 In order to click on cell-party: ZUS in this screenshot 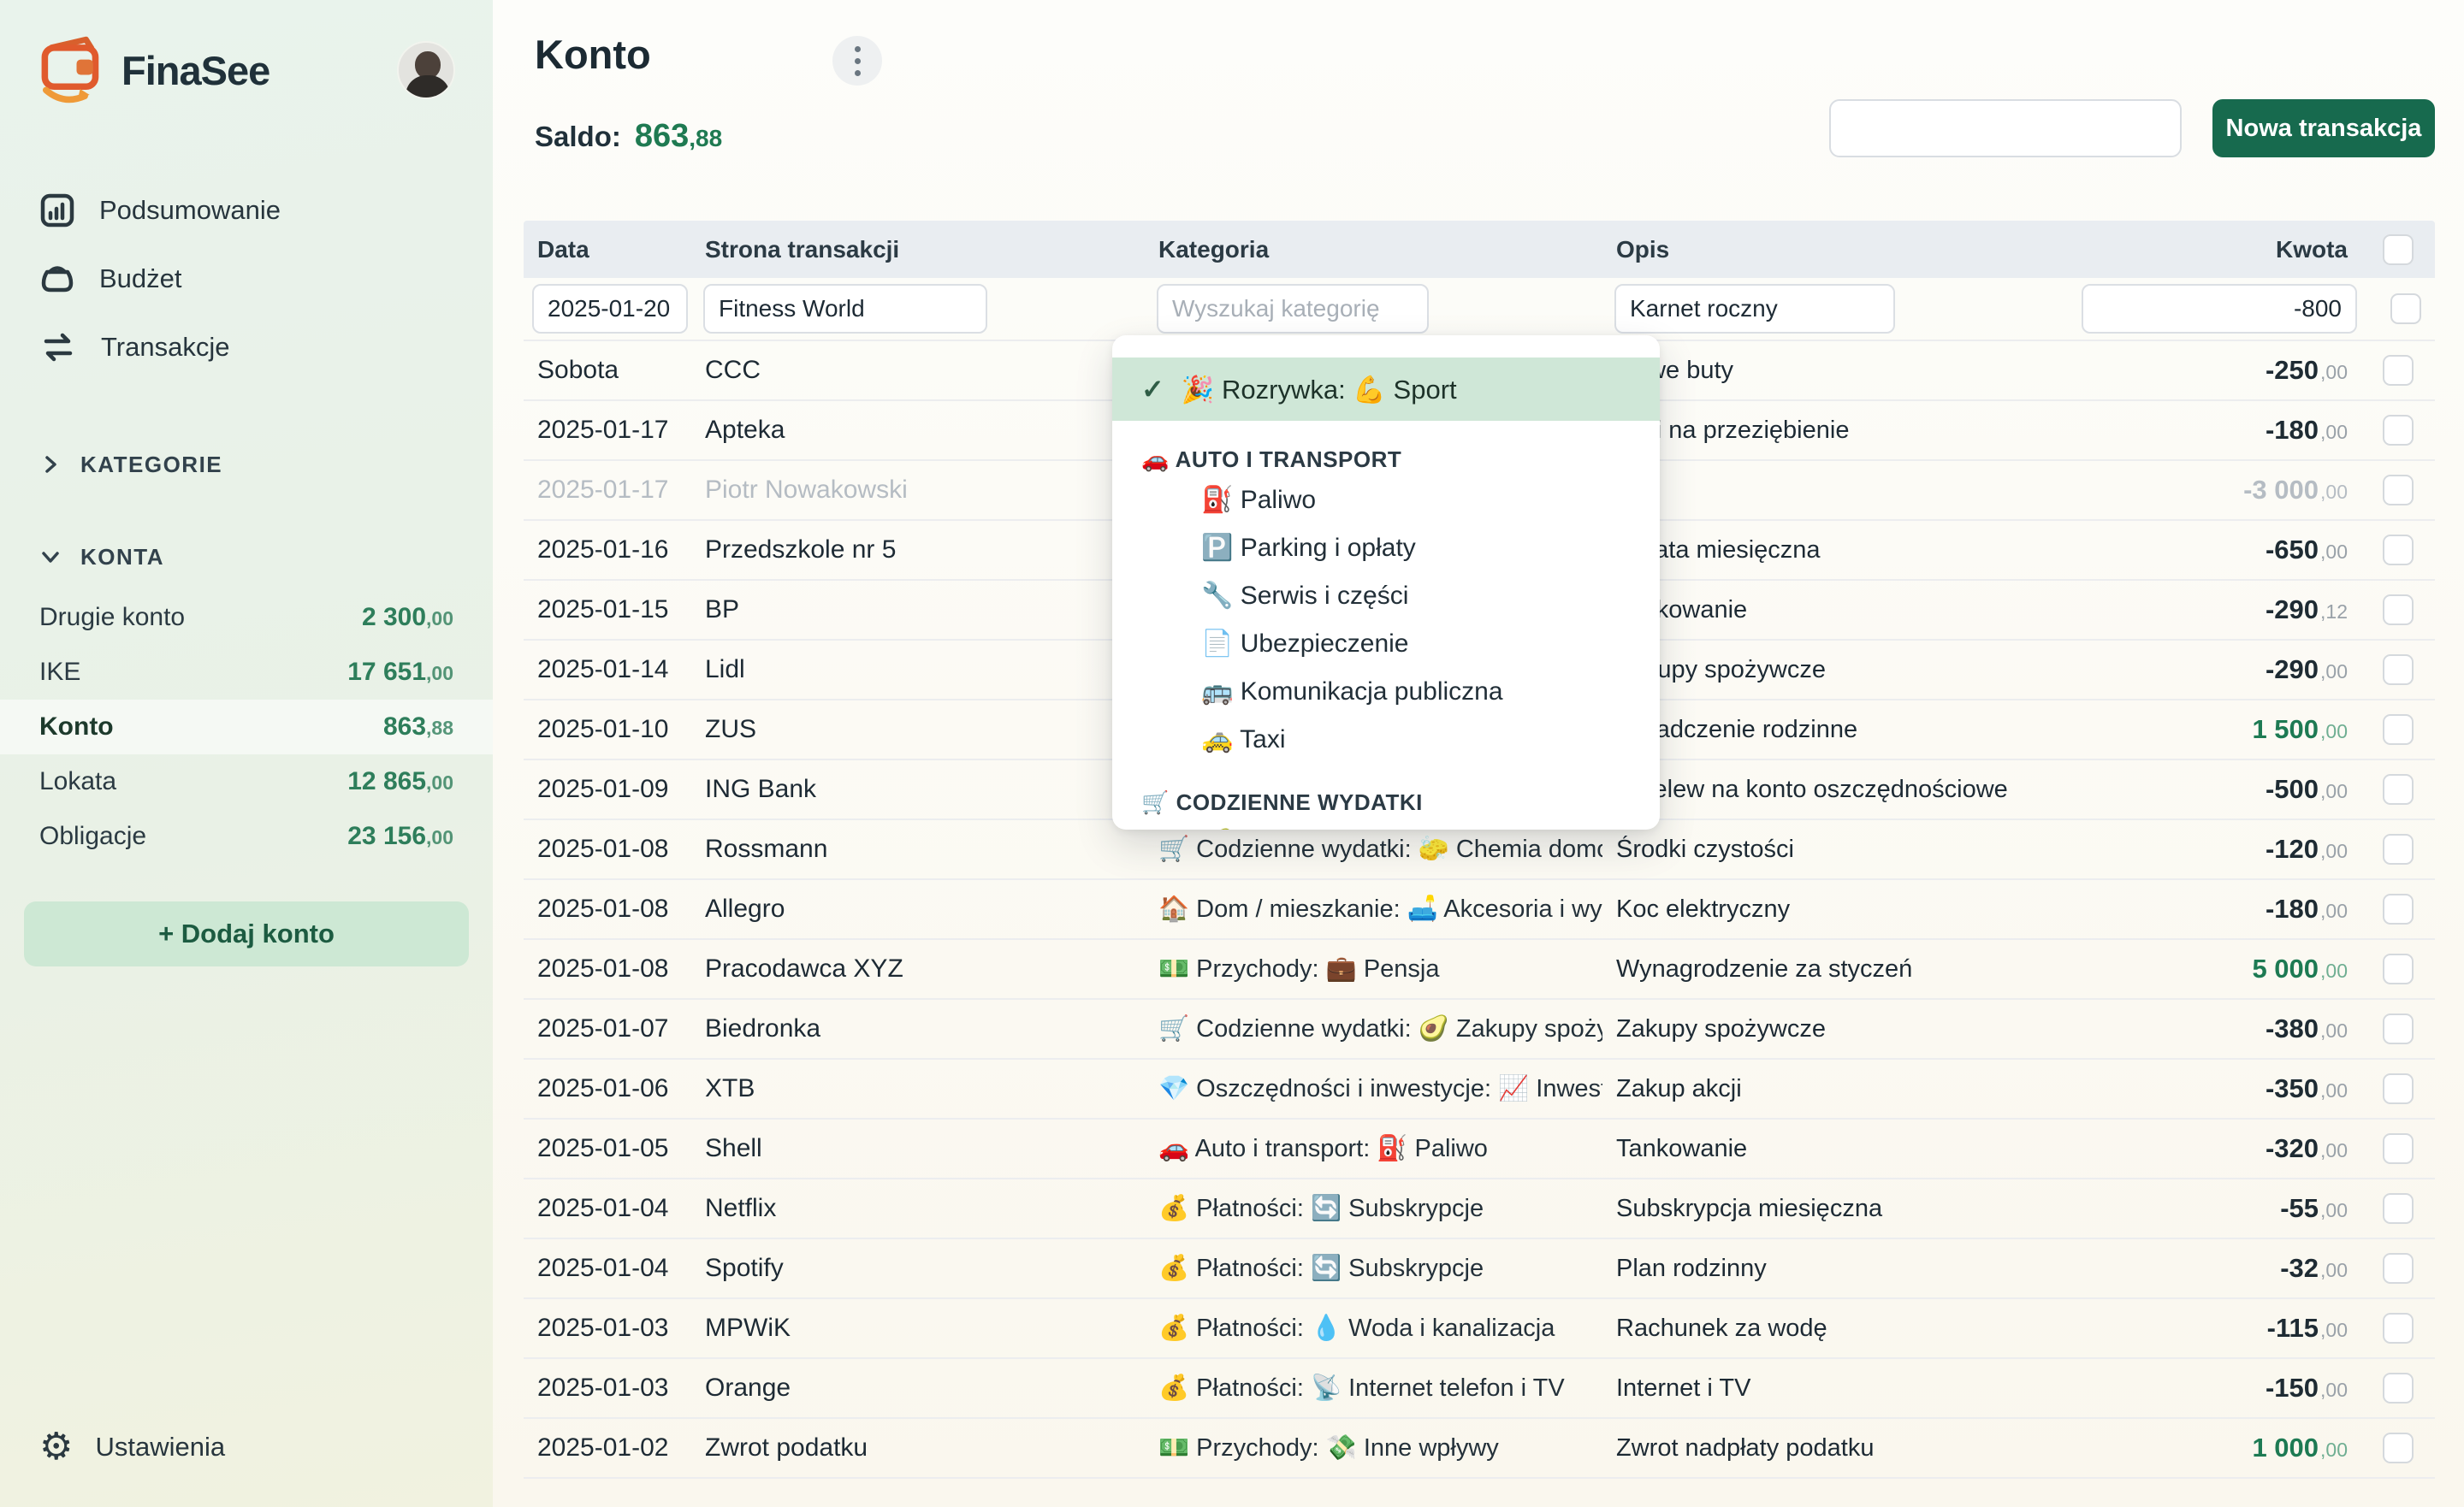, I will do `click(730, 729)`.